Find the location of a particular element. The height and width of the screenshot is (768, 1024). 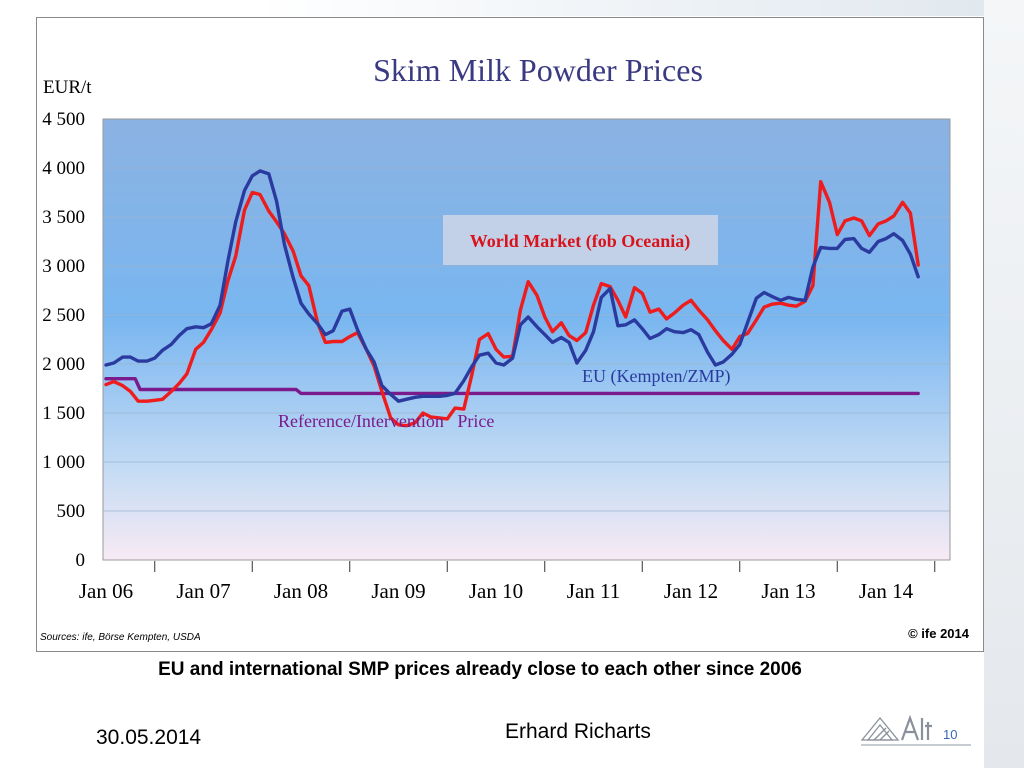

y-axis-label: EUR/t is located at coordinates (67, 87).